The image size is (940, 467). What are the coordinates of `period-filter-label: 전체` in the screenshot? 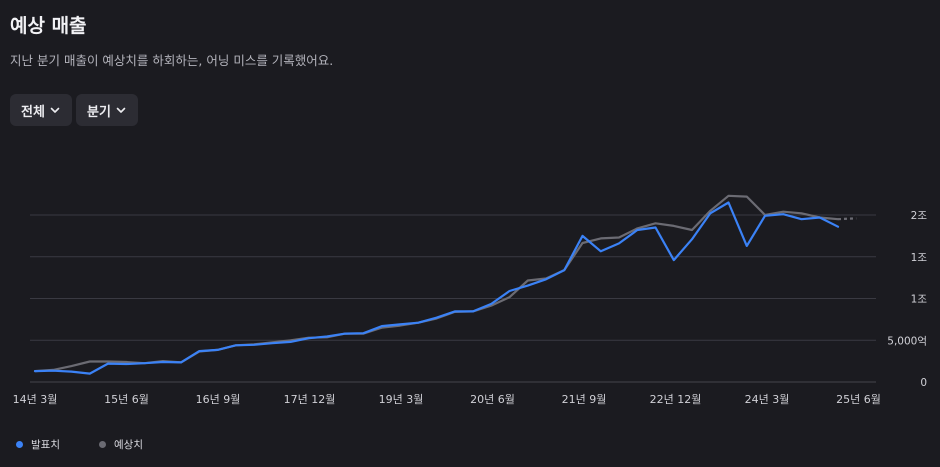 It's located at (33, 112).